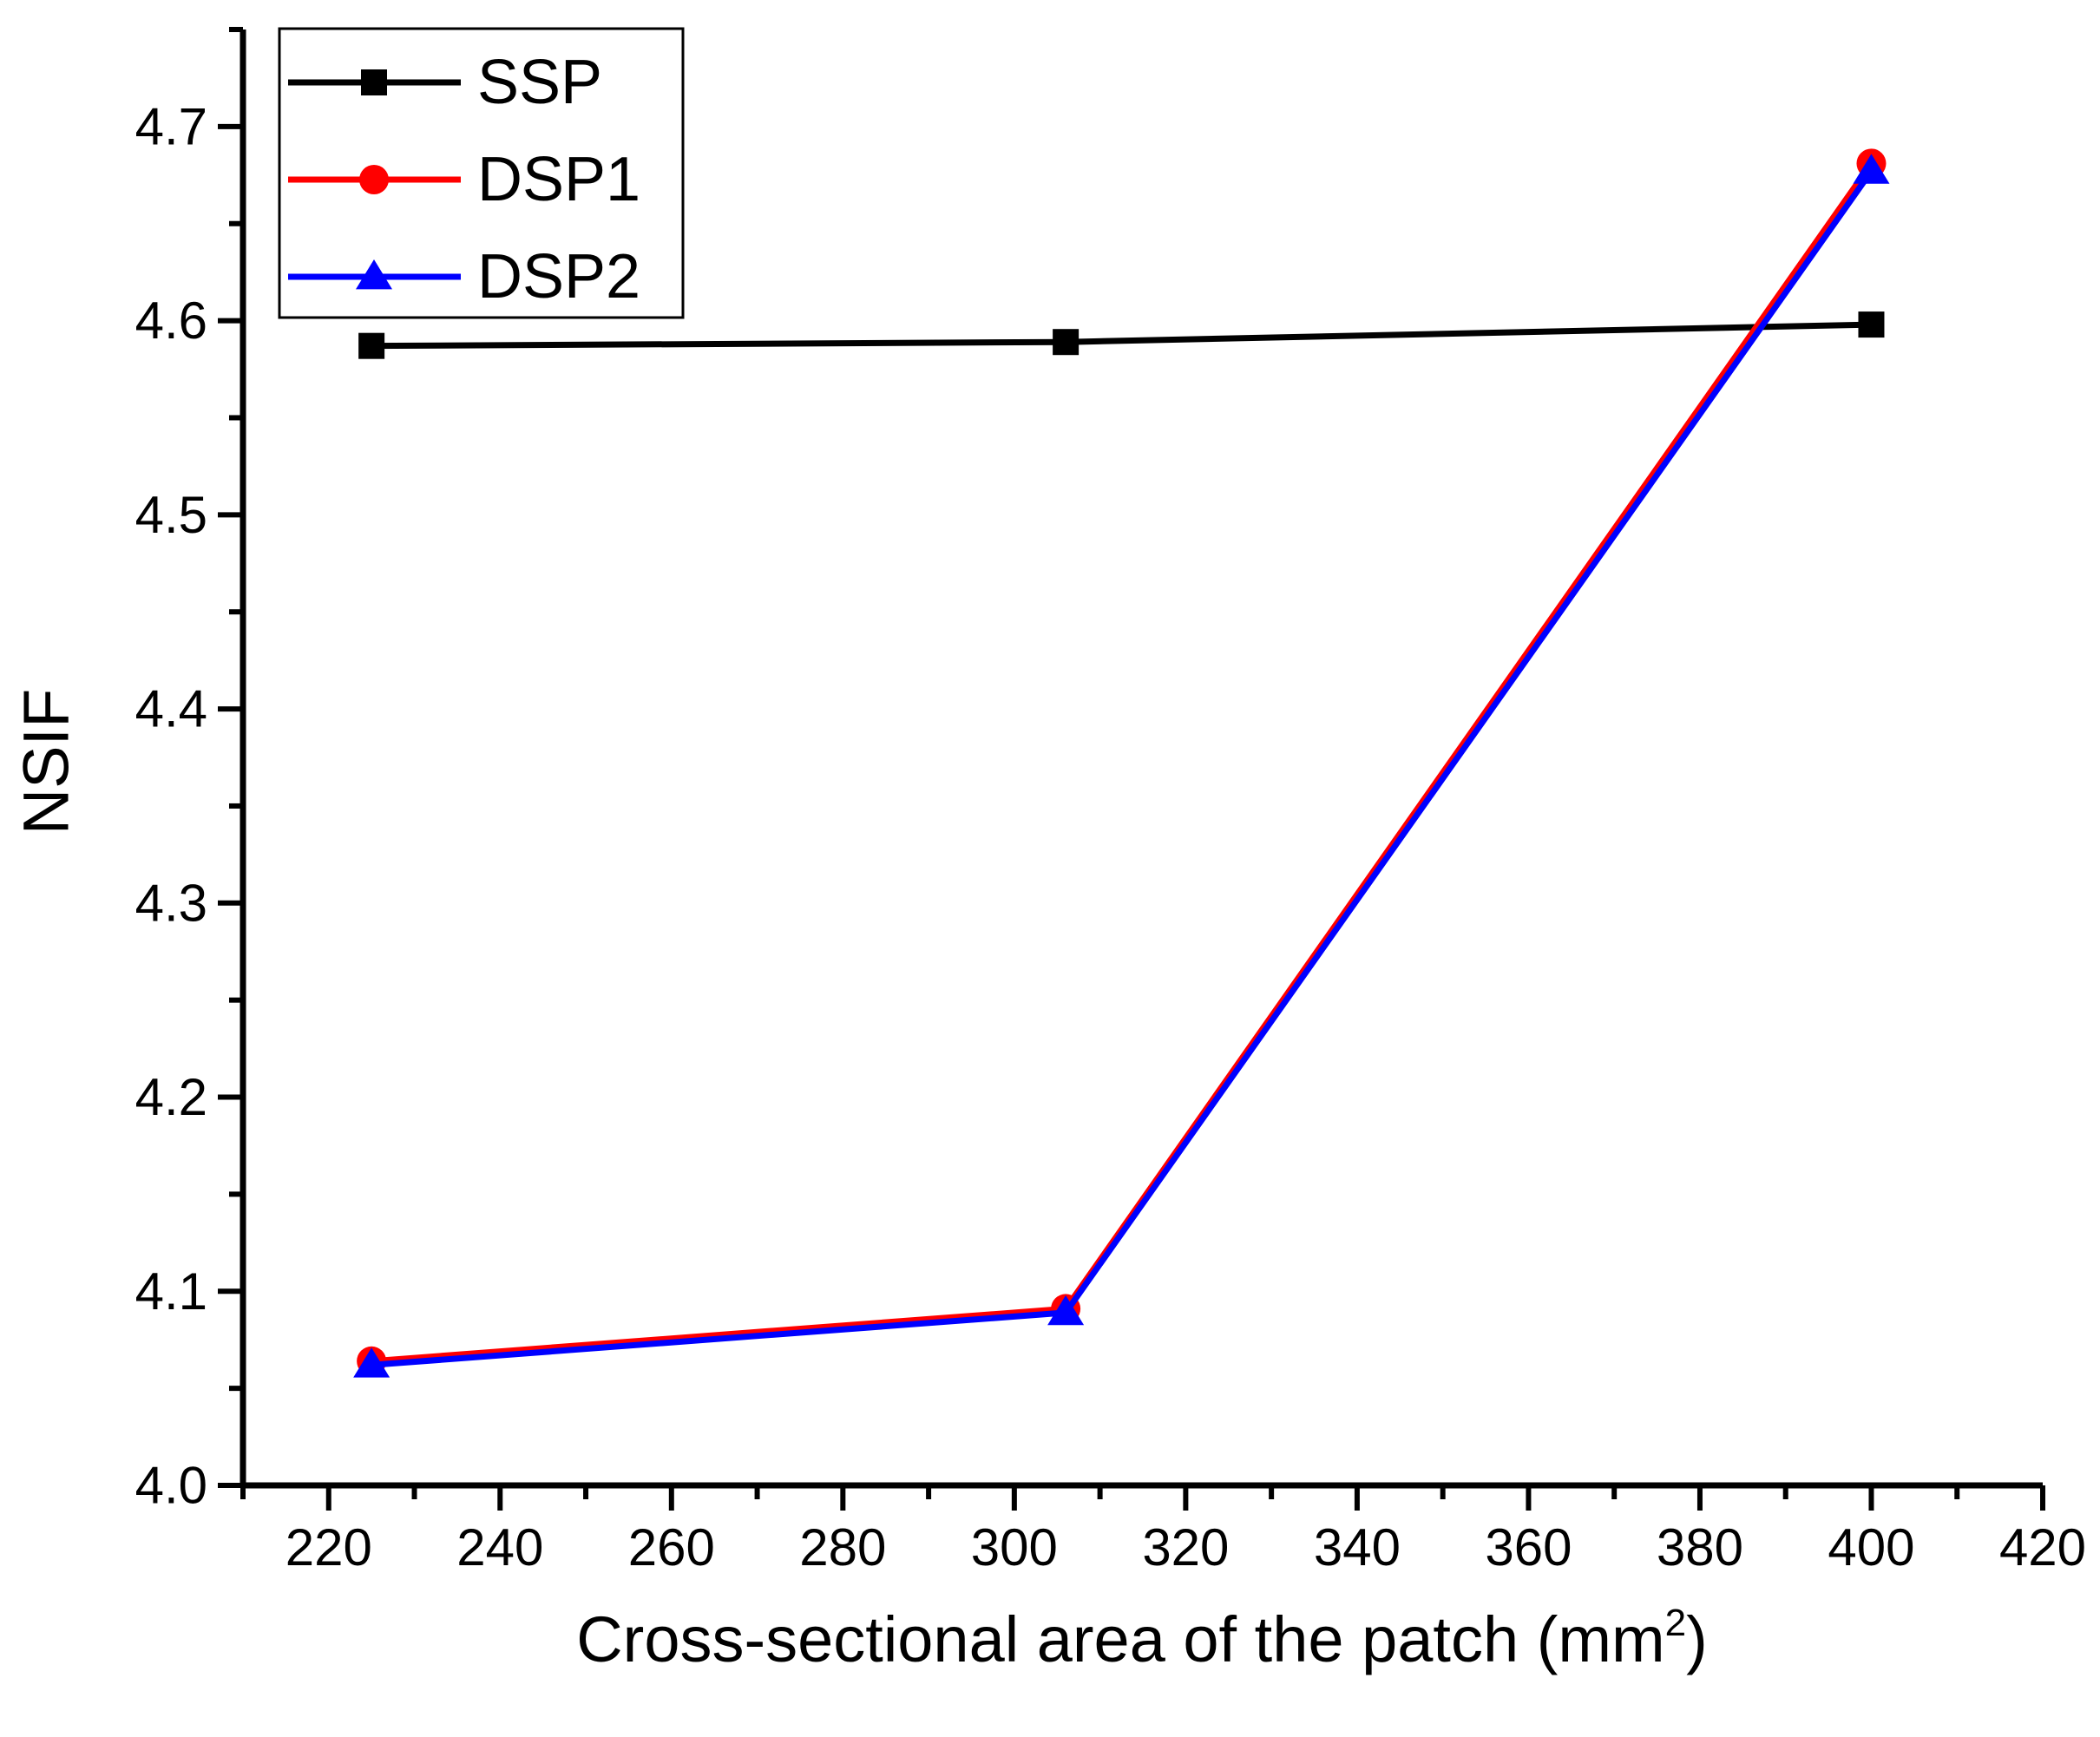  I want to click on legend-item-dsp2: DSP2, so click(464, 276).